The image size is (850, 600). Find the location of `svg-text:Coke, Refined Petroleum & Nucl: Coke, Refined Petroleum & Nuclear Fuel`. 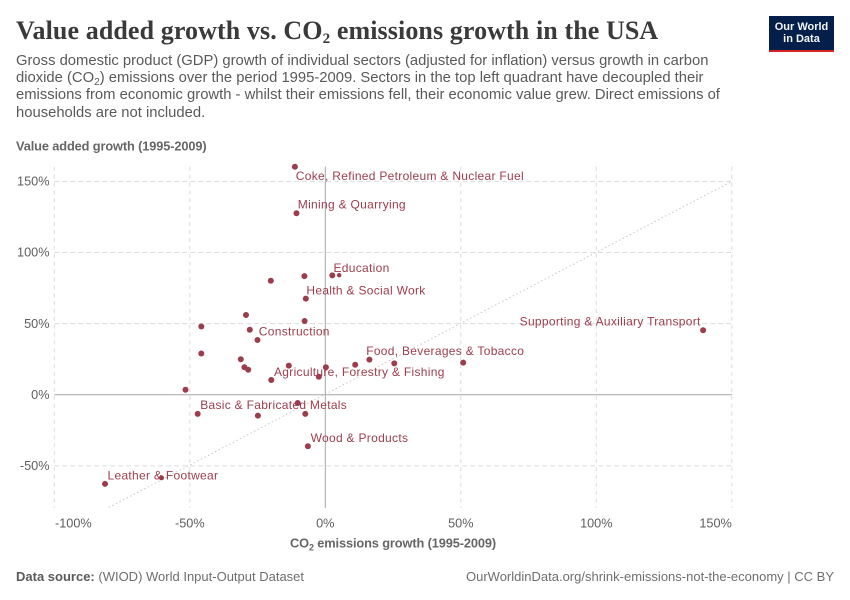

svg-text:Coke, Refined Petroleum & Nucl: Coke, Refined Petroleum & Nuclear Fuel is located at coordinates (410, 176).